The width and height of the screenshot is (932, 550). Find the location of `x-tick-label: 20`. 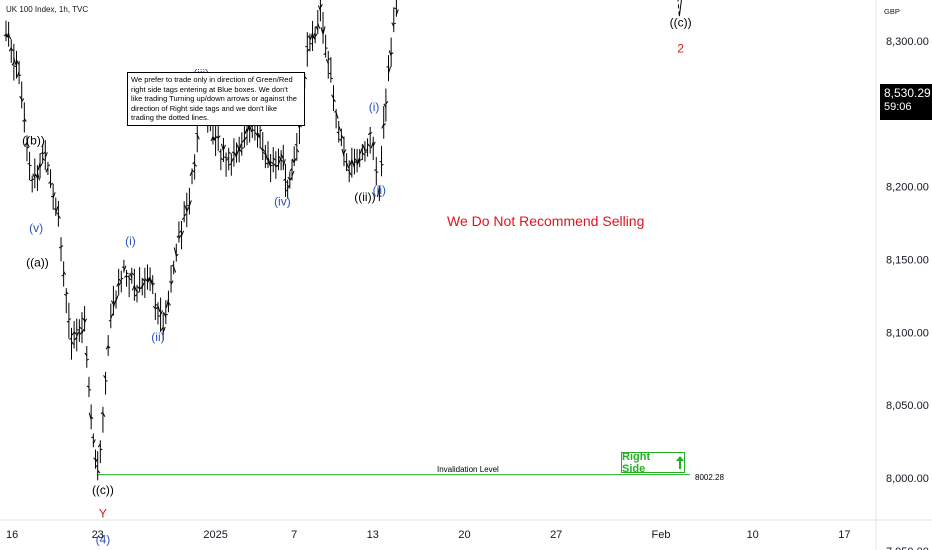

x-tick-label: 20 is located at coordinates (464, 535).